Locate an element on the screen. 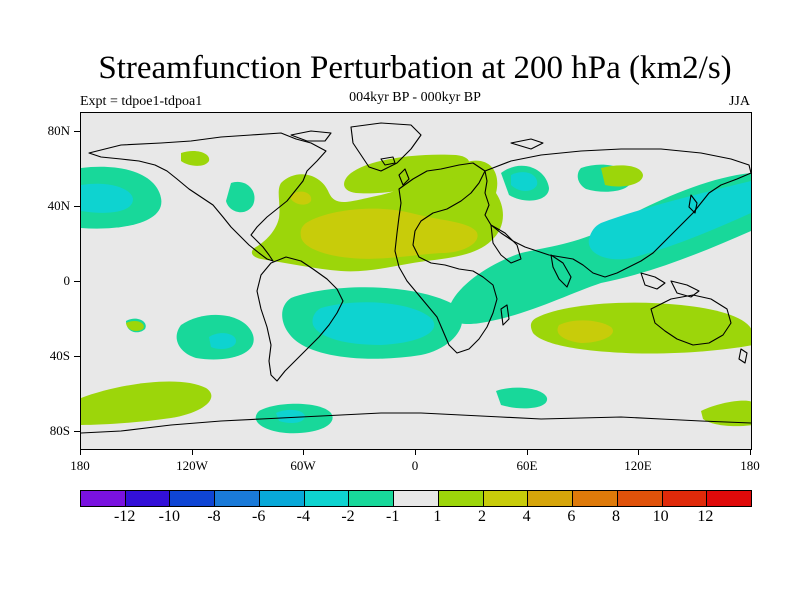  colorbar-label: -2 is located at coordinates (348, 516).